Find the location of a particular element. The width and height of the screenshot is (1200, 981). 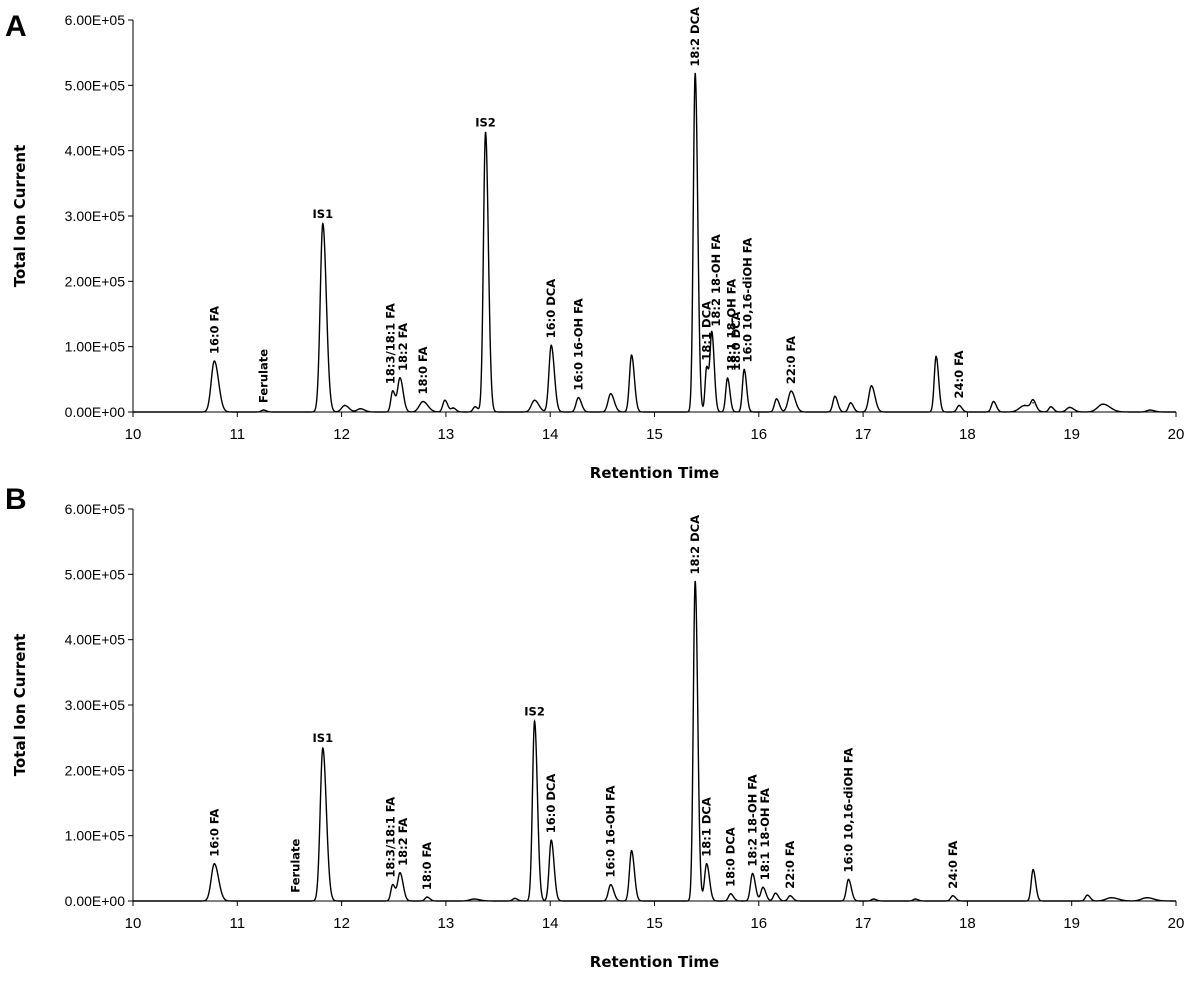

peak-label: 18:2 FA is located at coordinates (403, 347).